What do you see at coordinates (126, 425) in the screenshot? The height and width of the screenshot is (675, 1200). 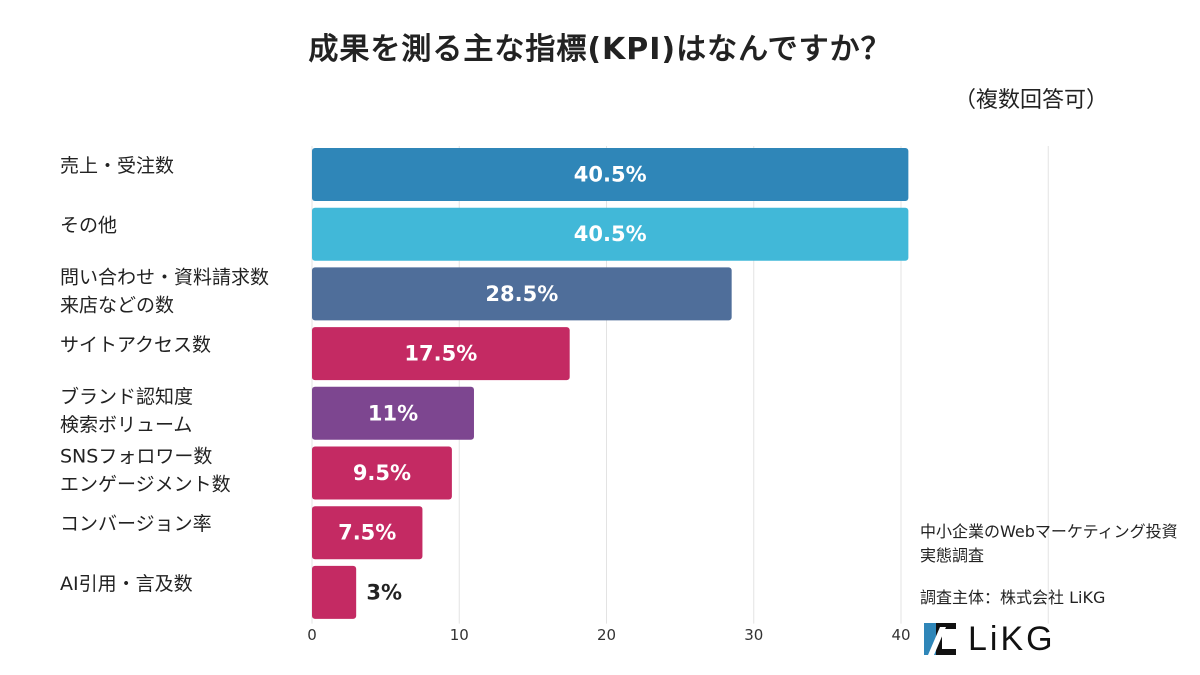 I see `category-label: 検索ボリューム` at bounding box center [126, 425].